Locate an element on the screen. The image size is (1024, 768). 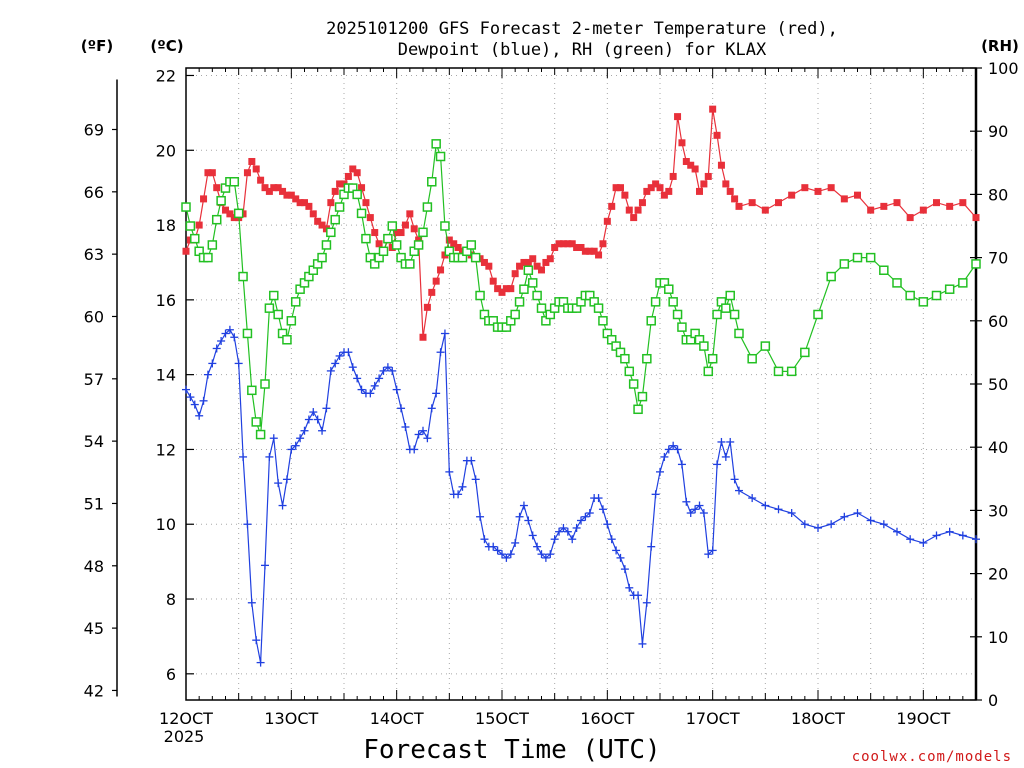
fahrenheit-tick-label: 66 is located at coordinates (94, 192).